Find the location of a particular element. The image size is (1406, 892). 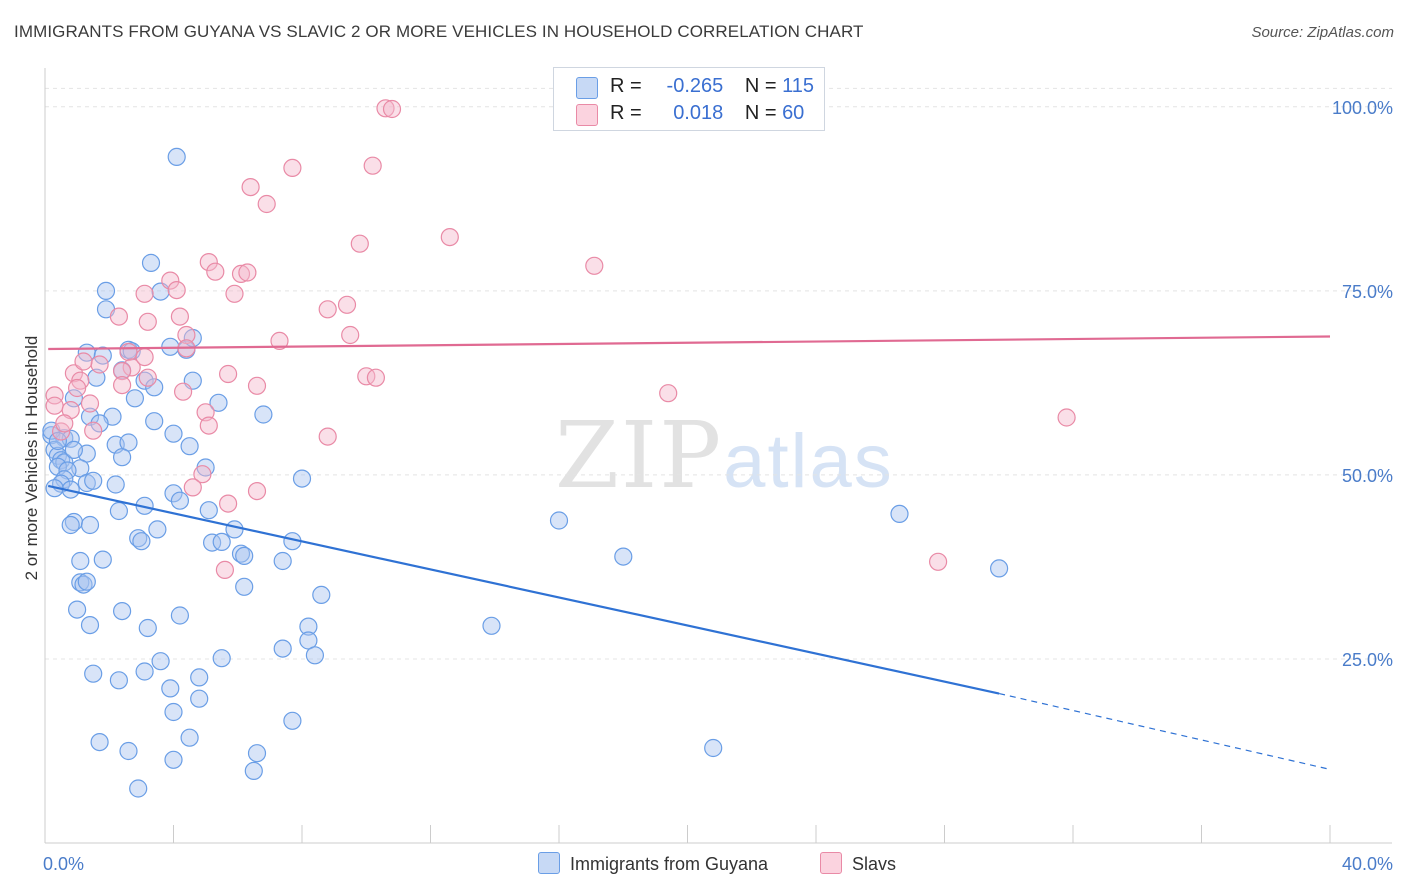

legend-r-label: R = is located at coordinates (626, 86).